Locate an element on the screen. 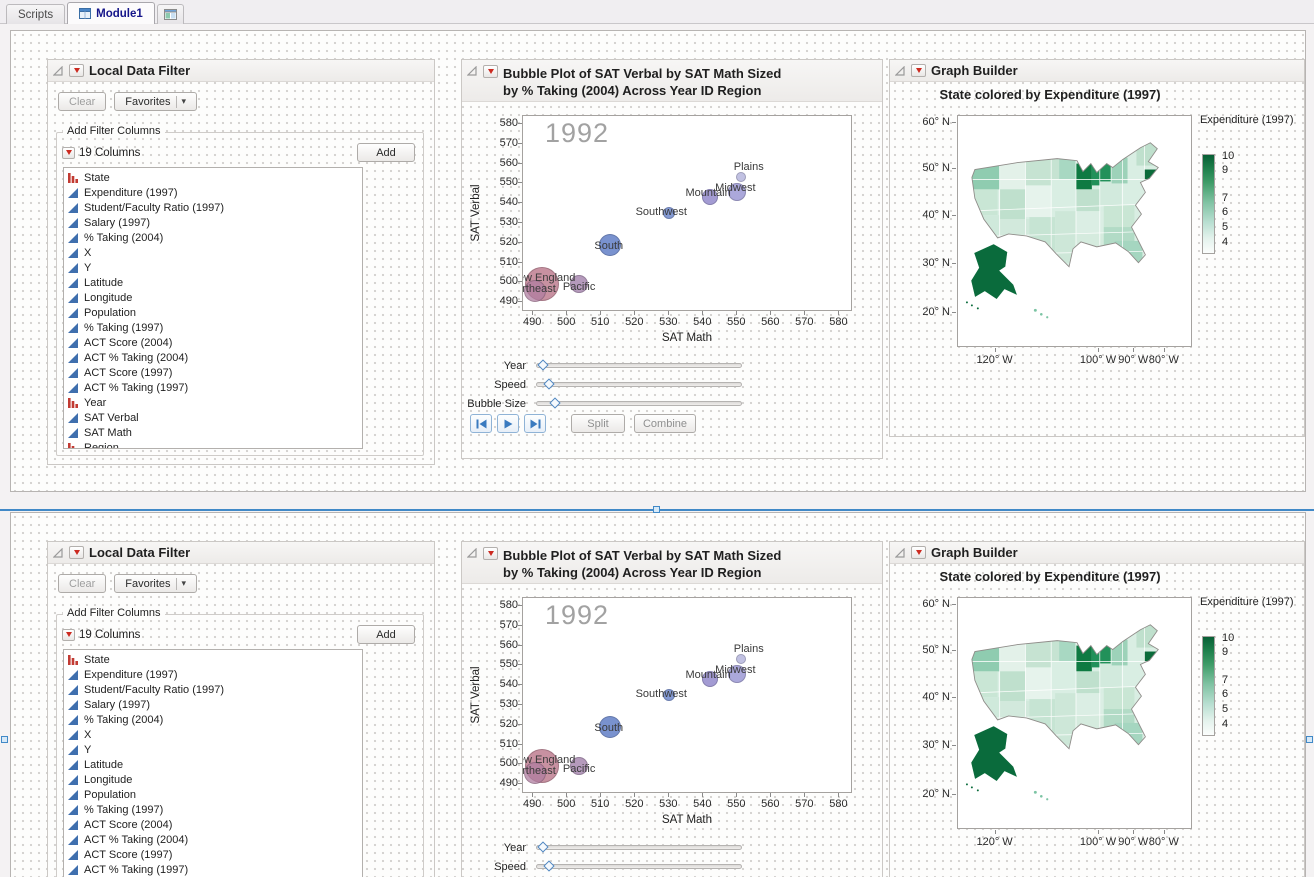 The height and width of the screenshot is (877, 1314). tab-module1: Module1 is located at coordinates (111, 13).